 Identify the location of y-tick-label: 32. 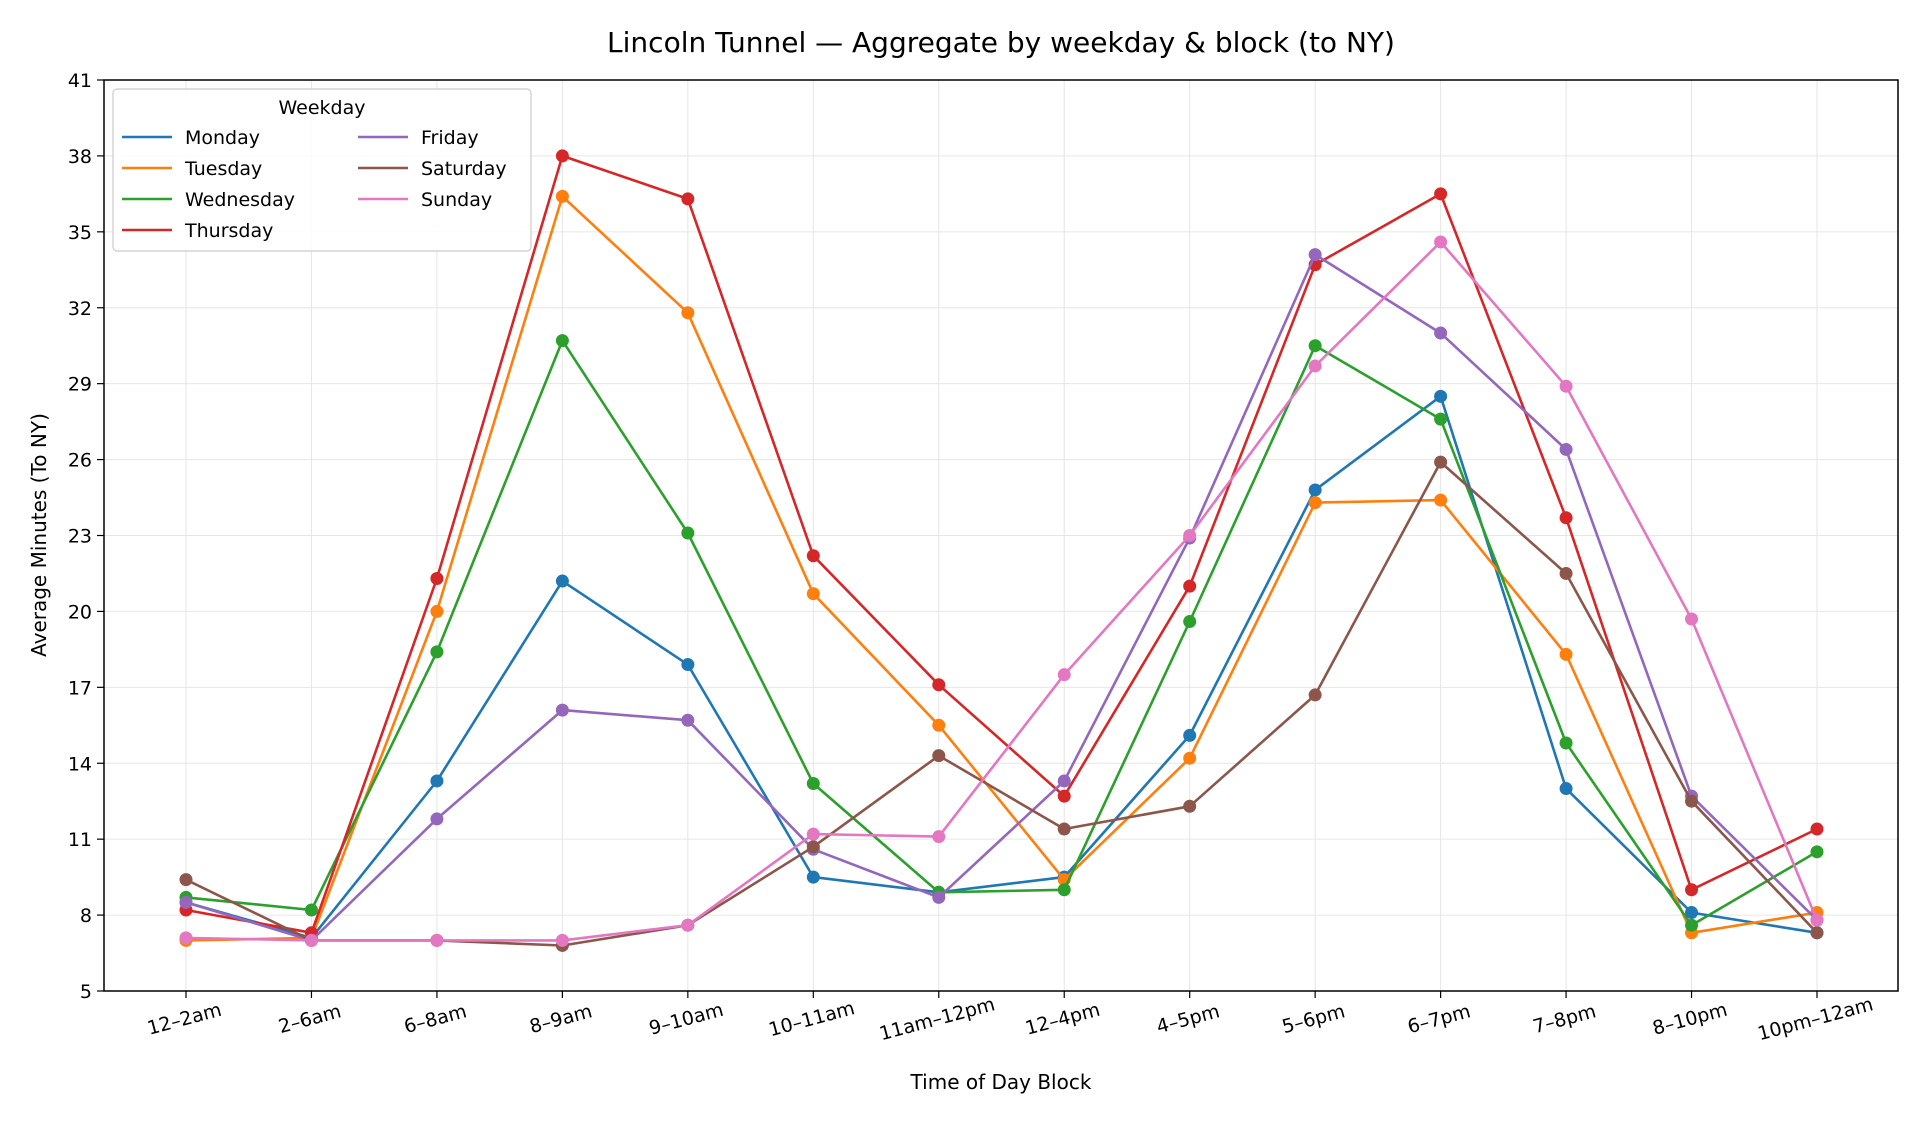
(80, 309).